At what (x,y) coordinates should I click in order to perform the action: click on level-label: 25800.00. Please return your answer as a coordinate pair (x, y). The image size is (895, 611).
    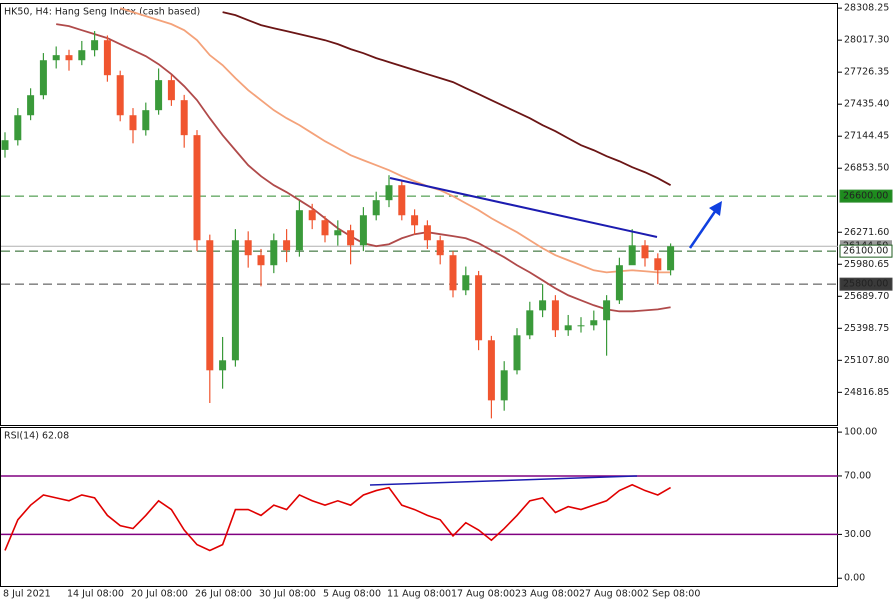
    Looking at the image, I should click on (865, 284).